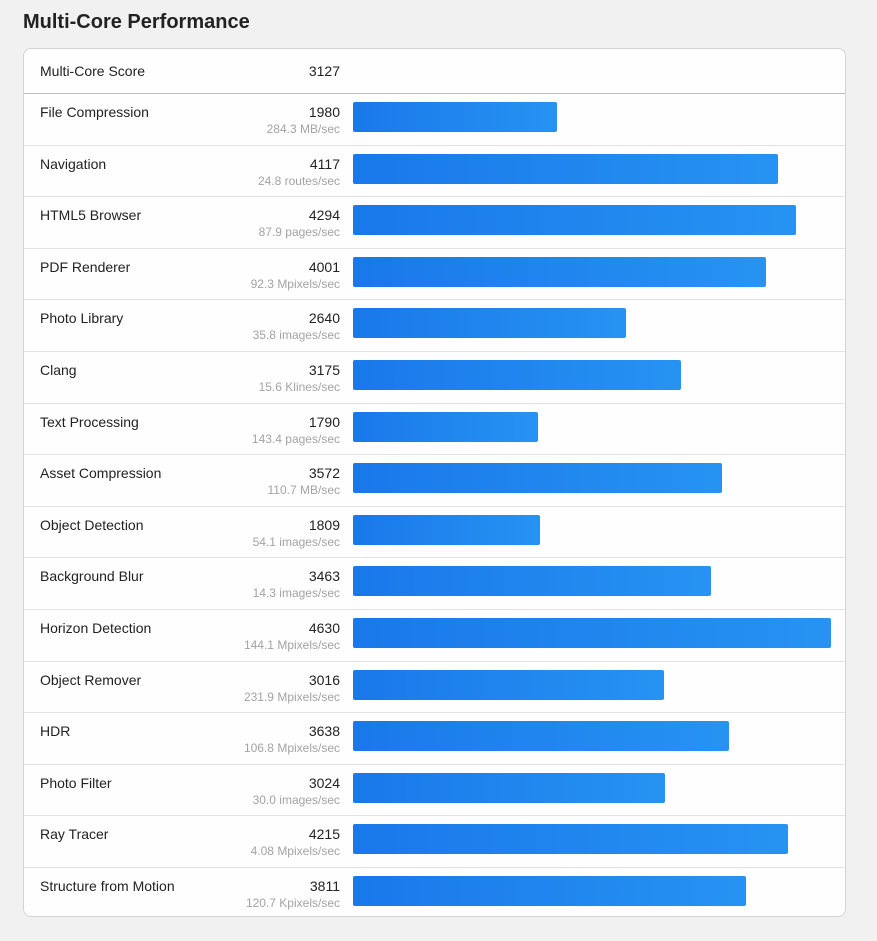  What do you see at coordinates (324, 421) in the screenshot?
I see `workload-score: 1790` at bounding box center [324, 421].